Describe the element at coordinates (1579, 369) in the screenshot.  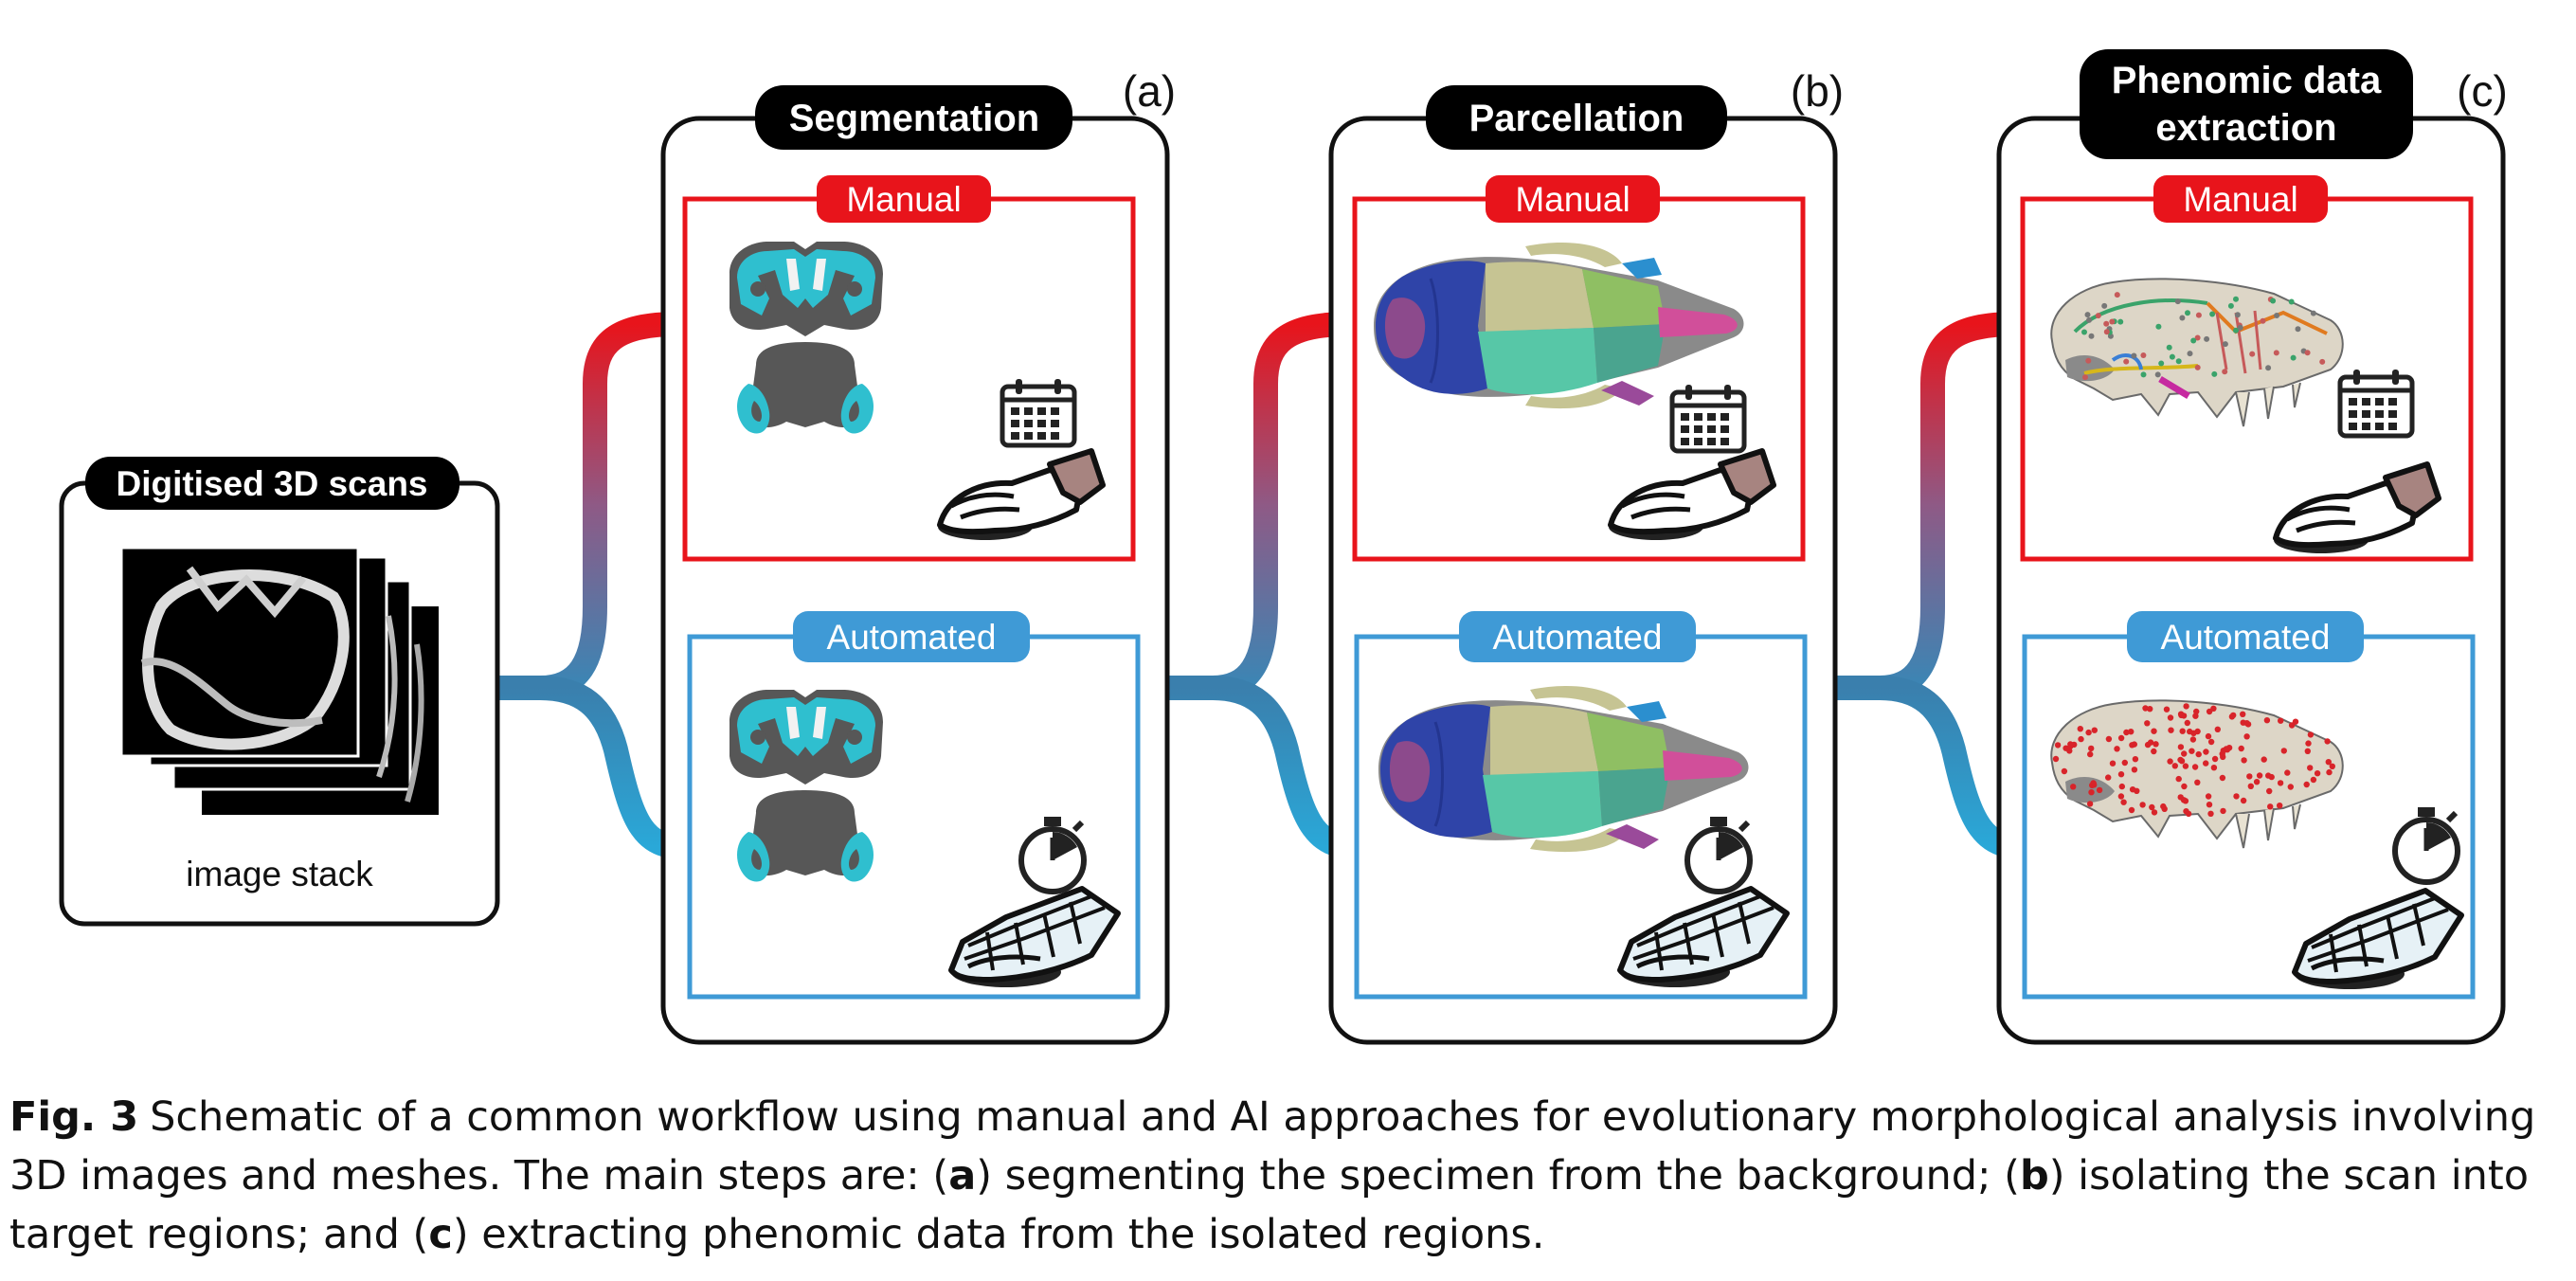
I see `parcellation-manual-panel: Manual` at that location.